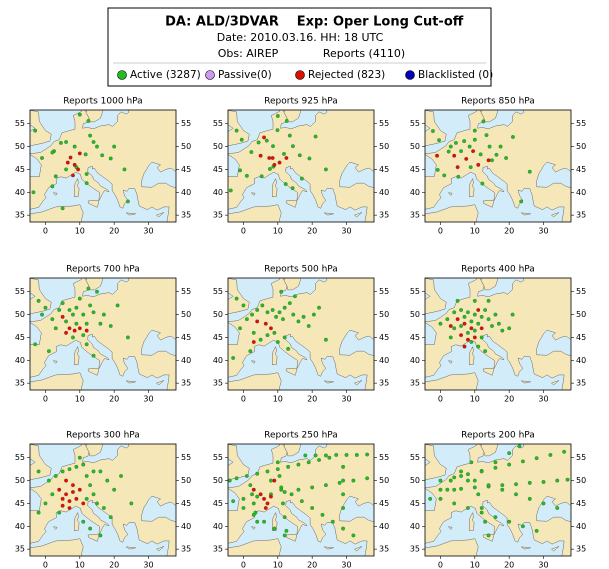 Image resolution: width=609 pixels, height=569 pixels. What do you see at coordinates (498, 436) in the screenshot?
I see `panel-title: Reports 200 hPa` at bounding box center [498, 436].